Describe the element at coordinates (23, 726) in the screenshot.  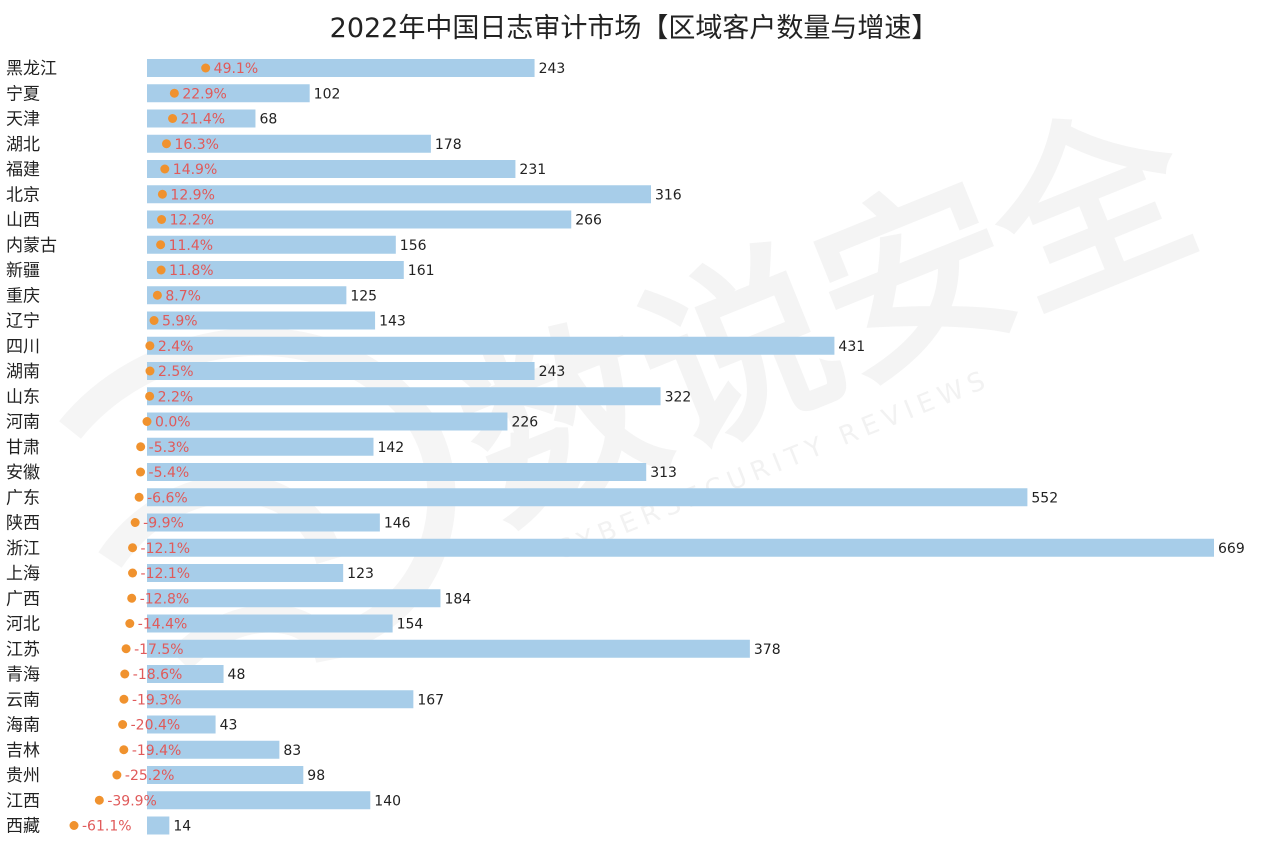
I see `category-label: 海南` at that location.